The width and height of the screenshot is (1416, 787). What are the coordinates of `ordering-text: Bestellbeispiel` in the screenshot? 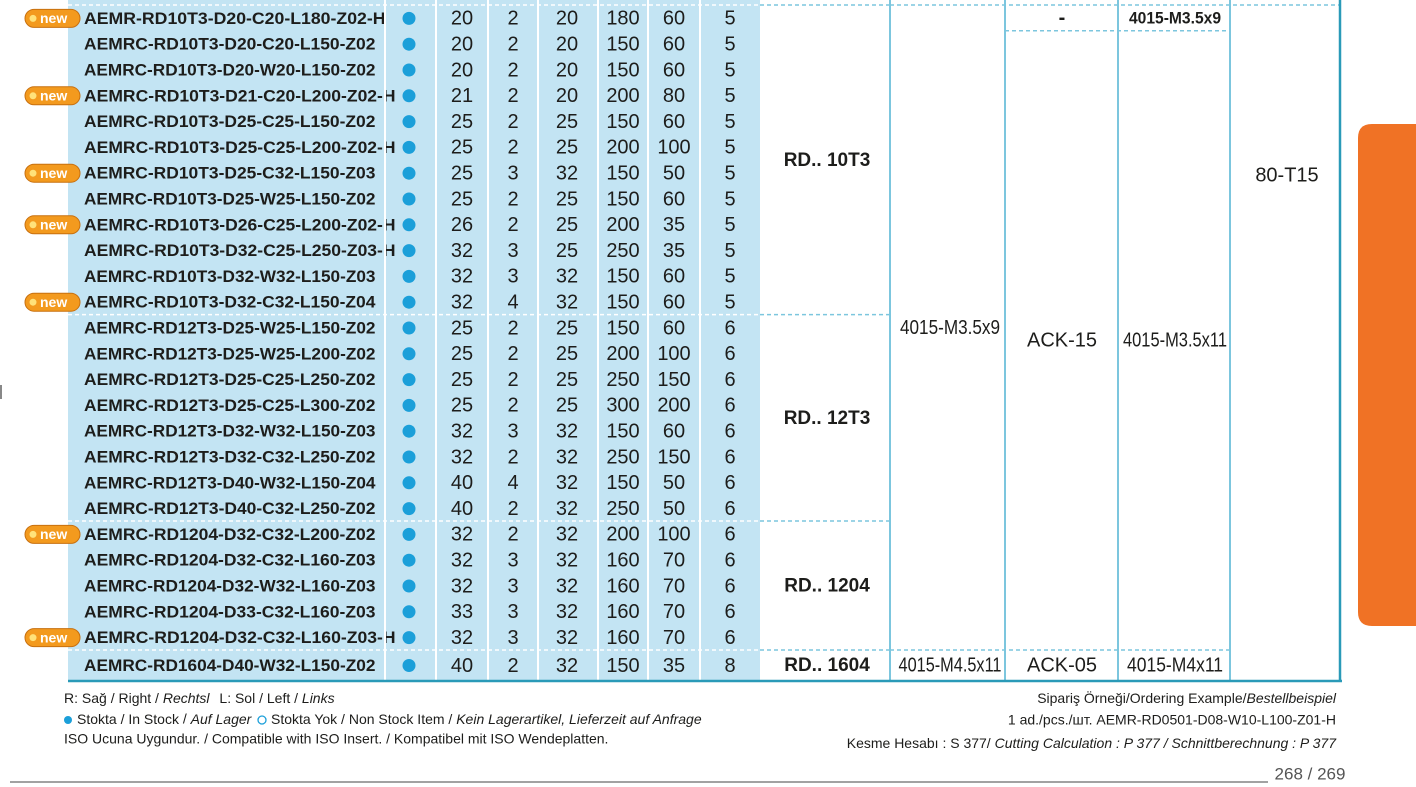 It's located at (1292, 698).